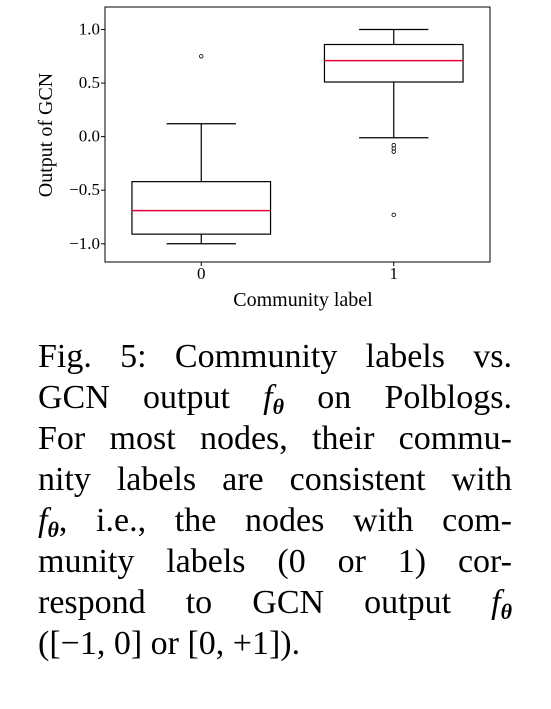 This screenshot has height=709, width=551. What do you see at coordinates (398, 397) in the screenshot?
I see `caption-text: on Polblogs.` at bounding box center [398, 397].